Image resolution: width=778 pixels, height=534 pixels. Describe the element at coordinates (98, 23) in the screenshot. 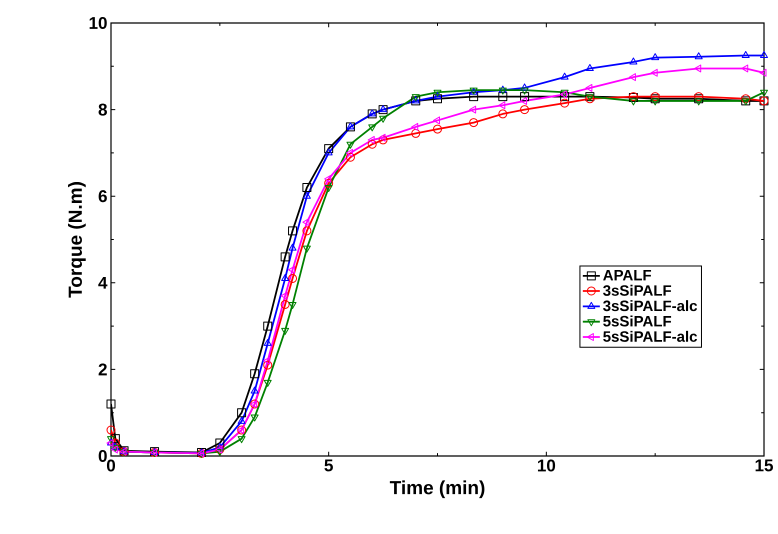

I see `y-tick-label: 10` at that location.